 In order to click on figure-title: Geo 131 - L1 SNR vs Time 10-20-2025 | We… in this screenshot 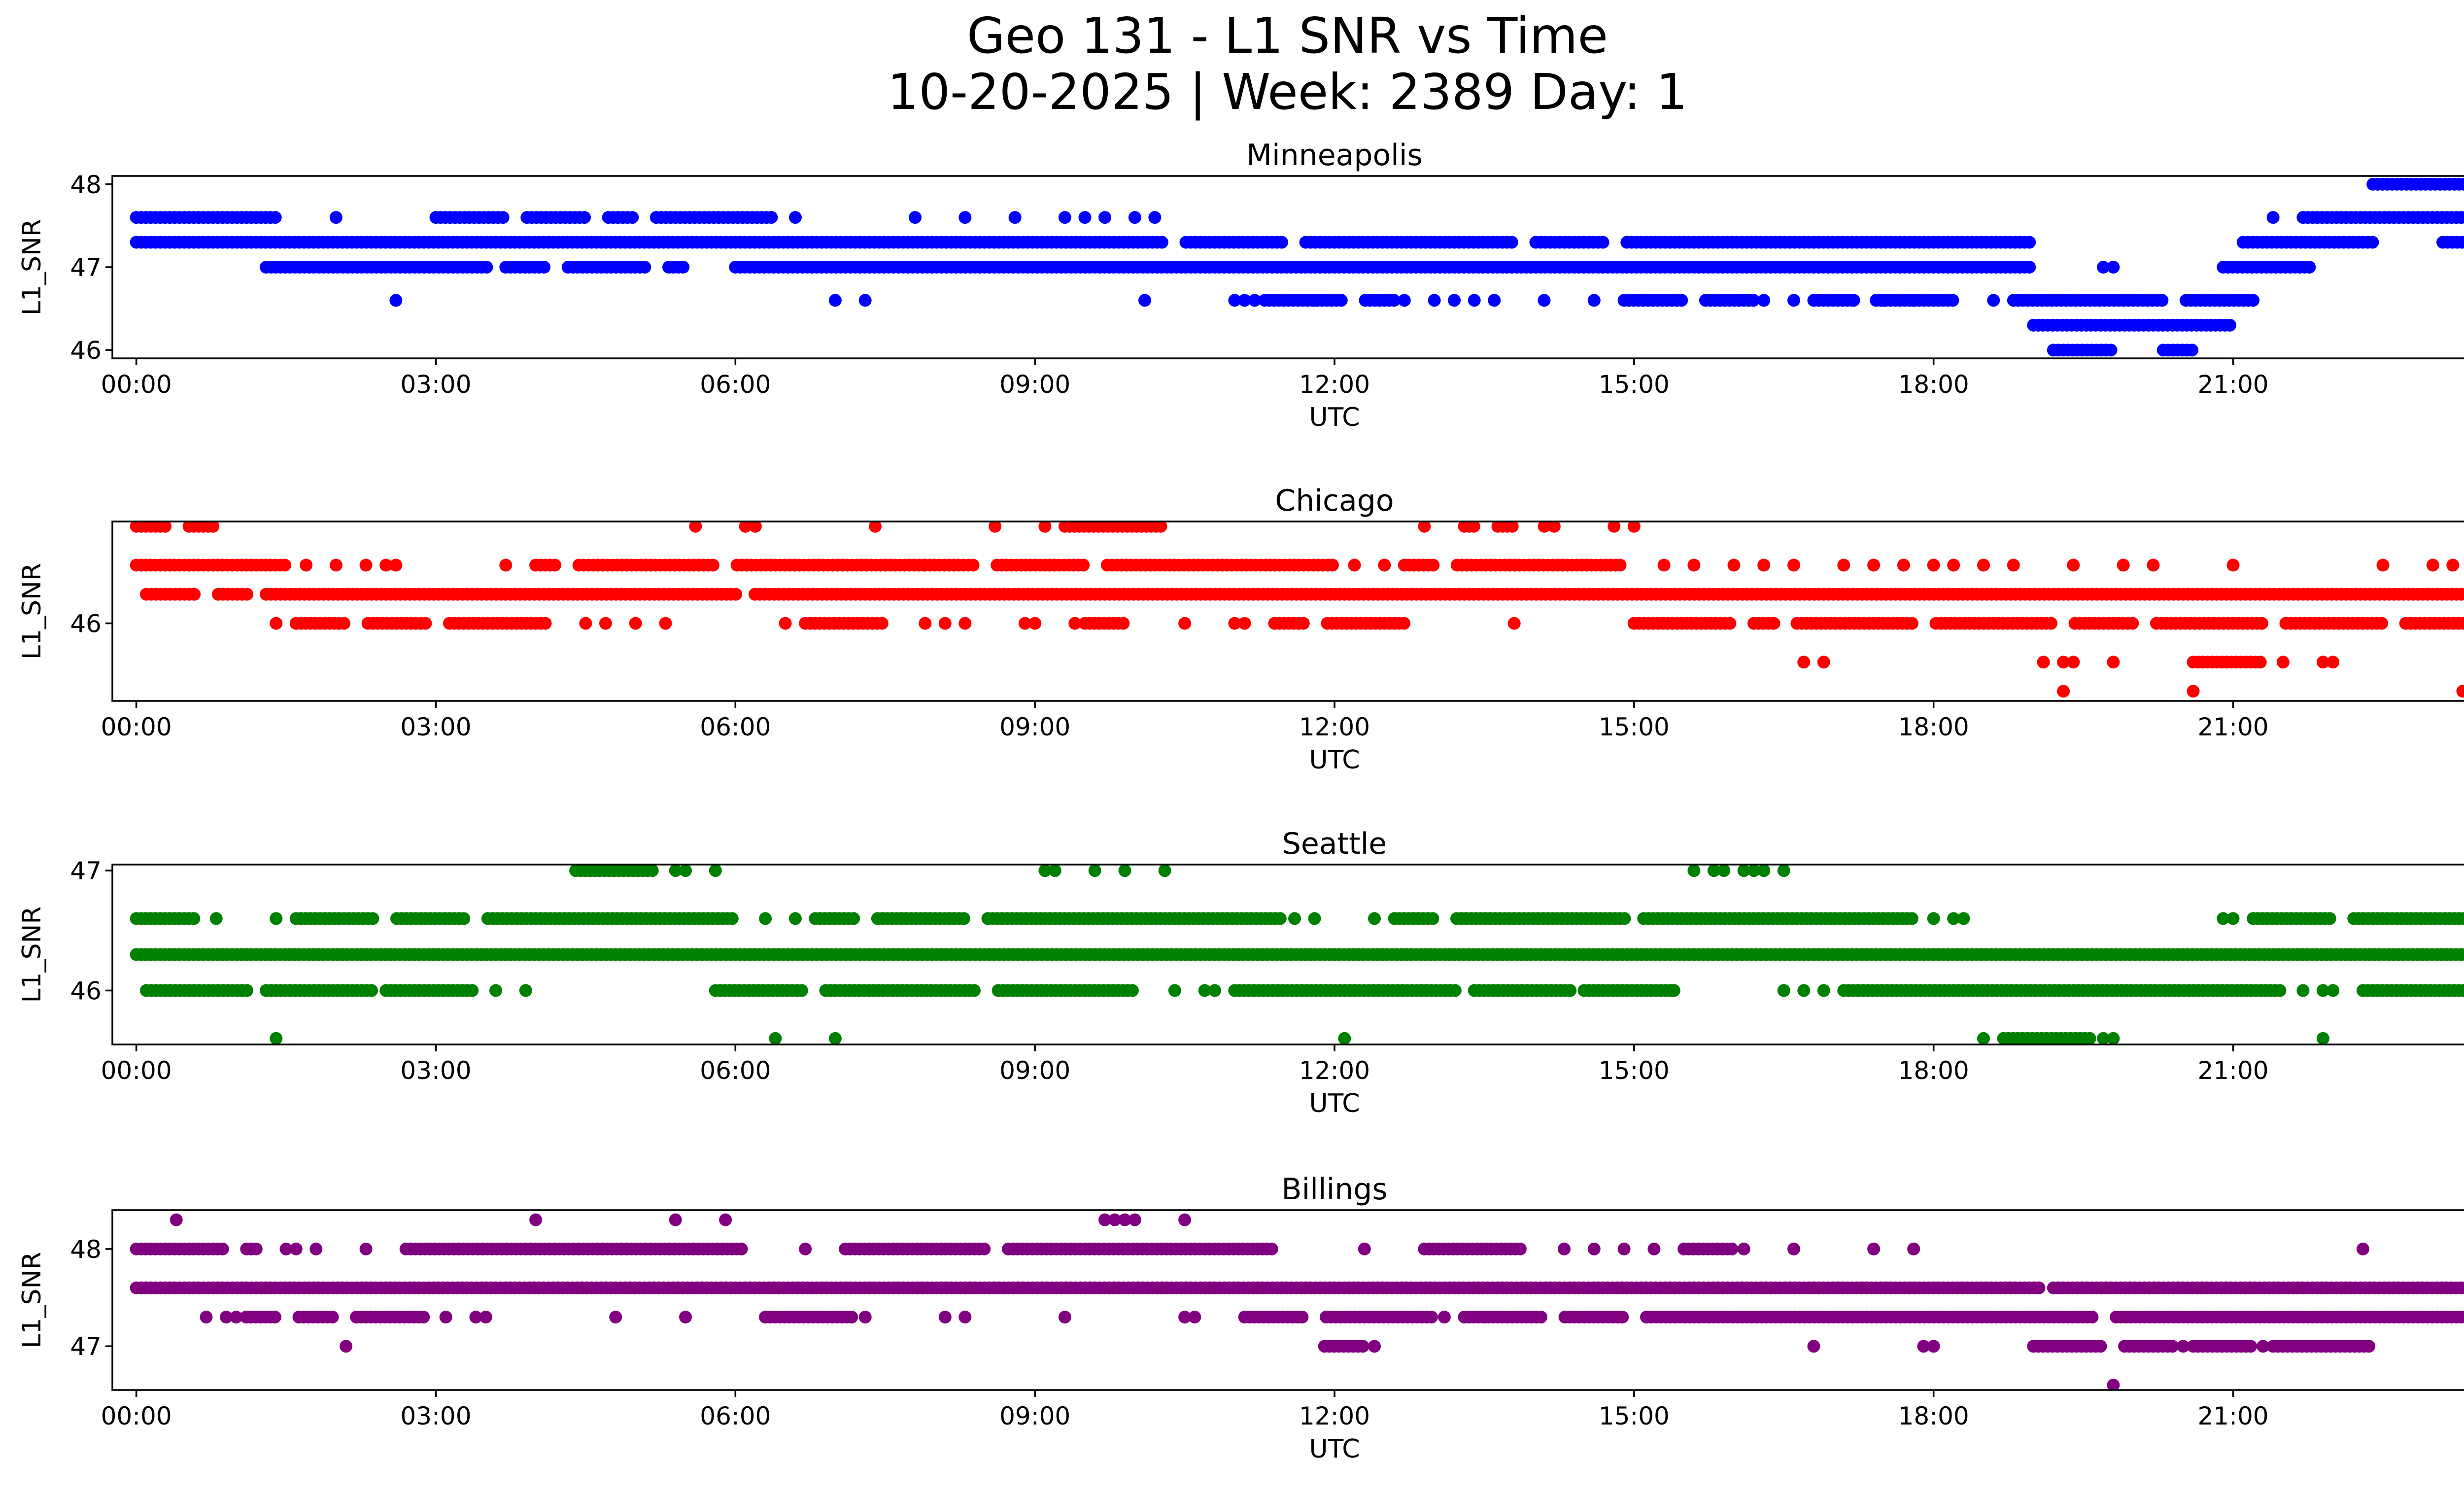, I will do `click(1232, 64)`.